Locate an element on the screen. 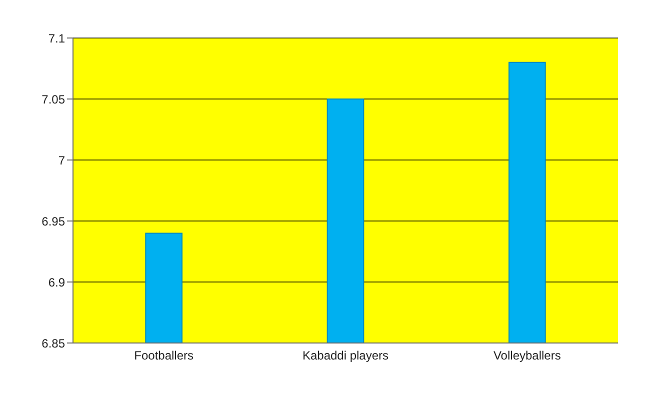 The height and width of the screenshot is (405, 647). y-tick-label: 6.9 is located at coordinates (57, 282).